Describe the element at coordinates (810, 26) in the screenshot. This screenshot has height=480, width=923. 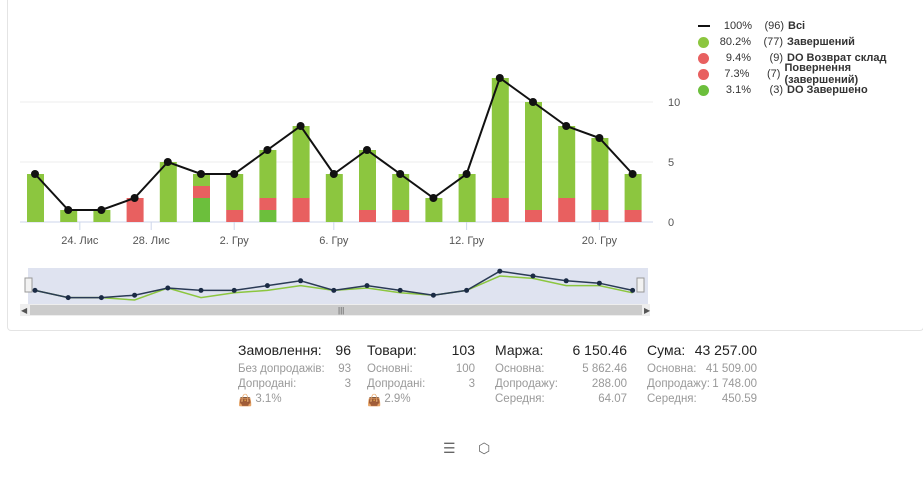
I see `legend-item: 100% (96) Всі` at that location.